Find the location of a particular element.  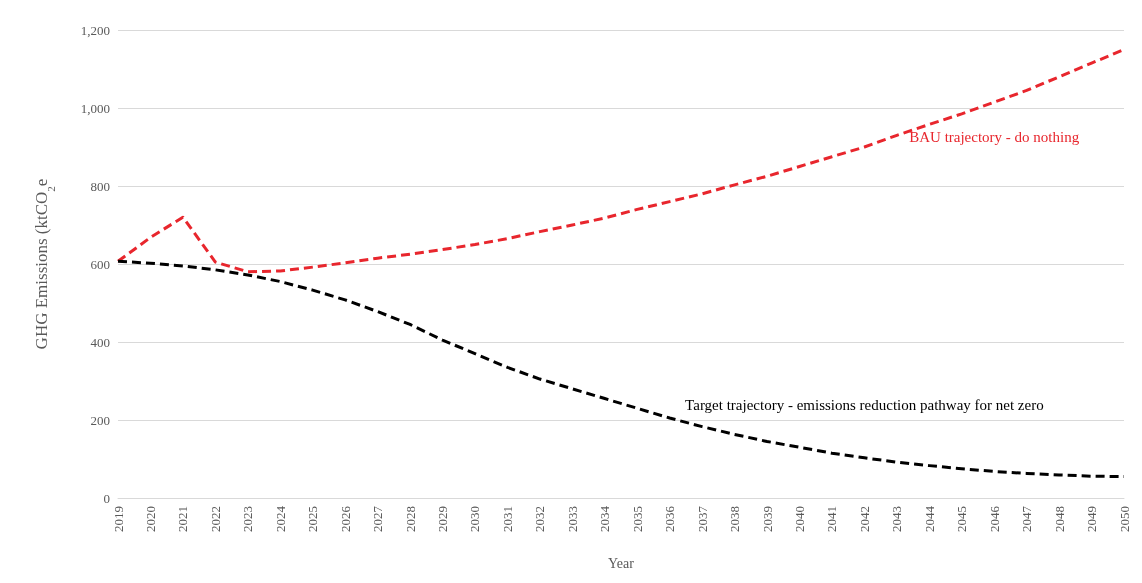

x-tick-label: 2038 is located at coordinates (735, 519).